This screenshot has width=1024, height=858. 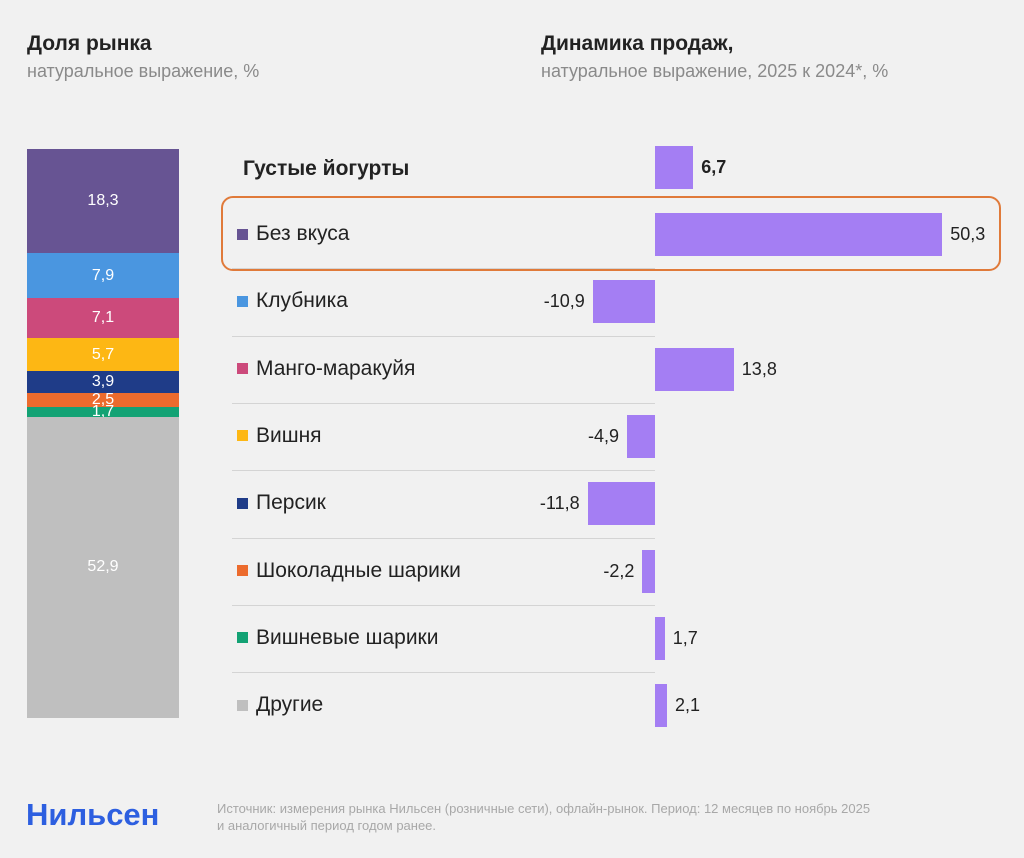 I want to click on dynamics-value: 13,8, so click(x=759, y=368).